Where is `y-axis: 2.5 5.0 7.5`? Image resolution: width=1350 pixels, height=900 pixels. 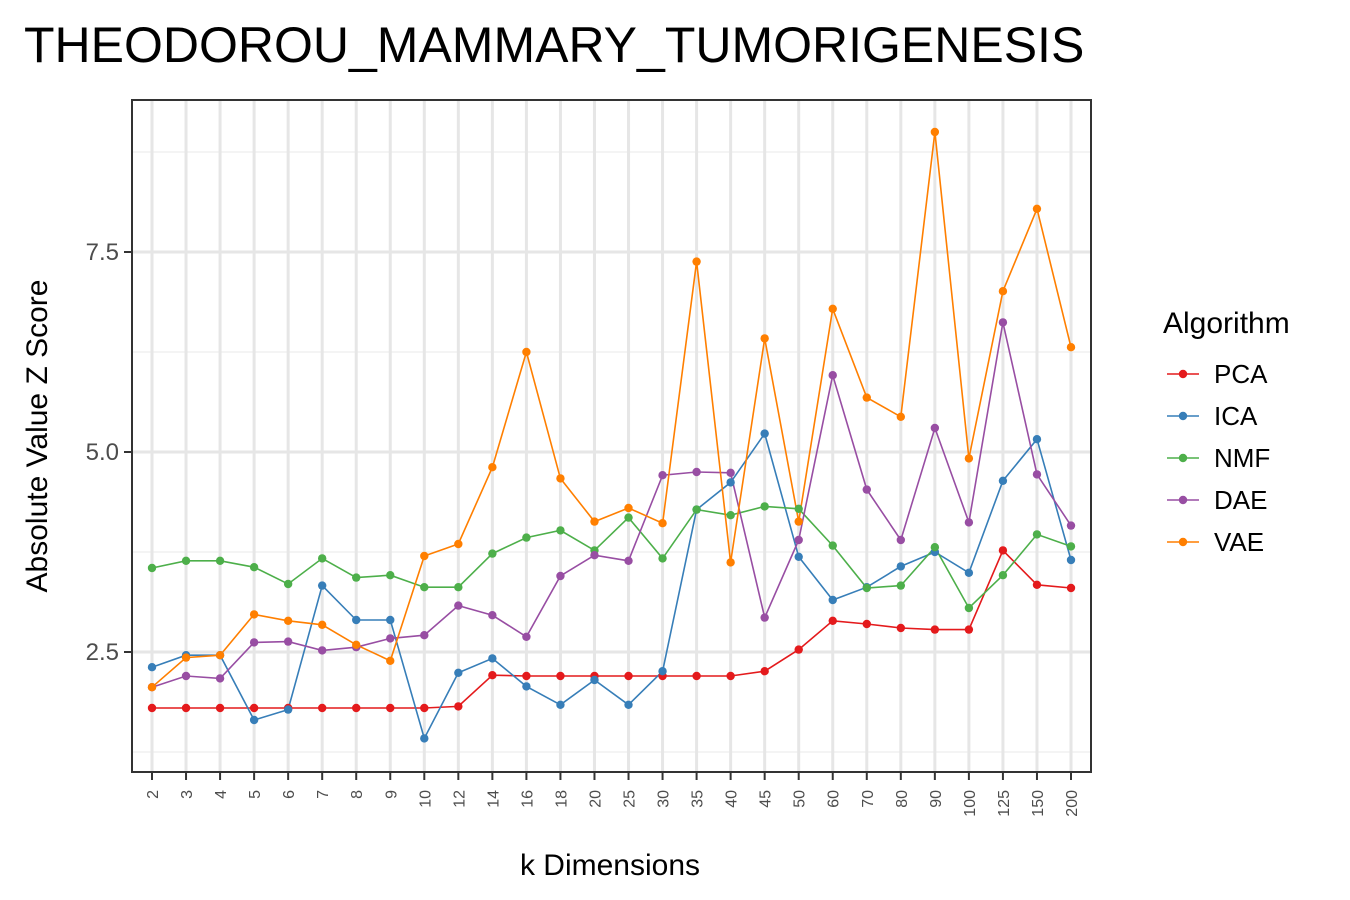
y-axis: 2.5 5.0 7.5 is located at coordinates (109, 452).